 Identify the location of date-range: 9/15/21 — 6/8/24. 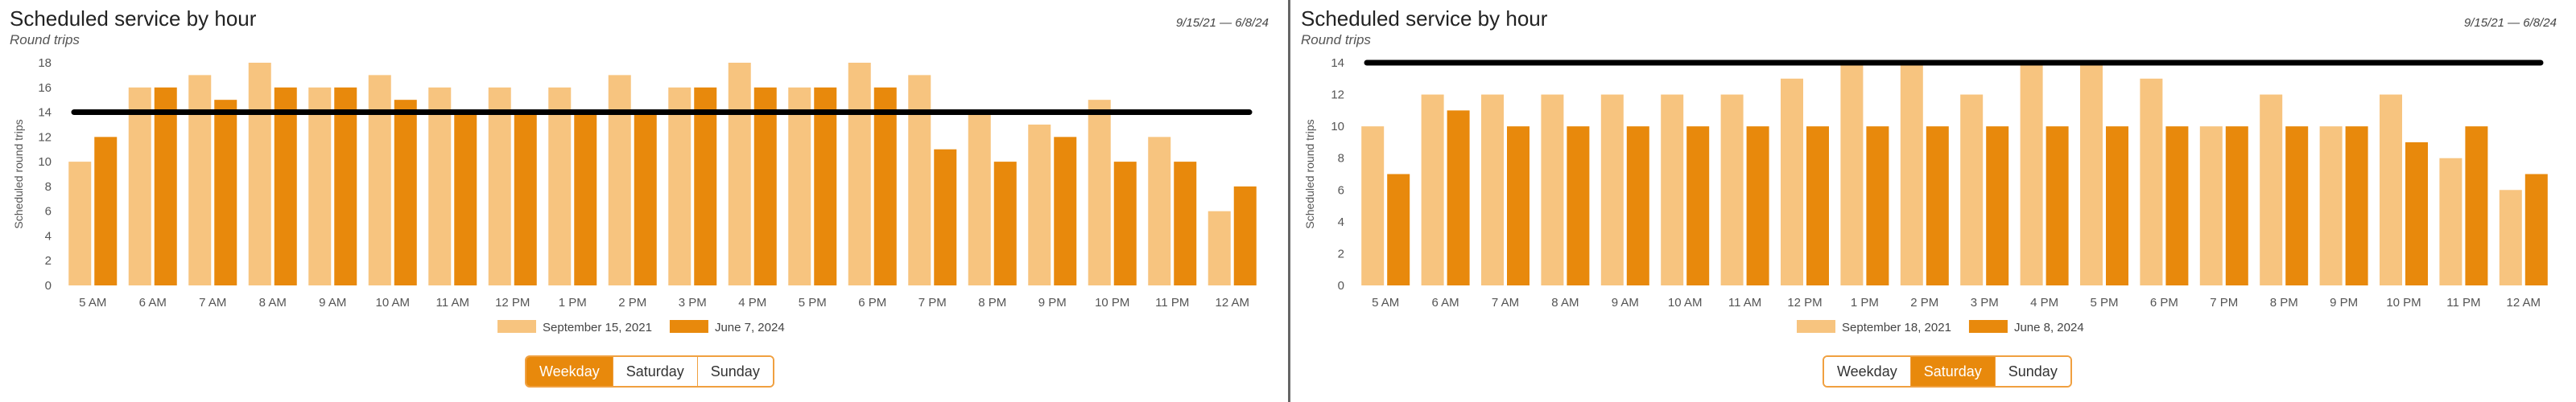
(1222, 23).